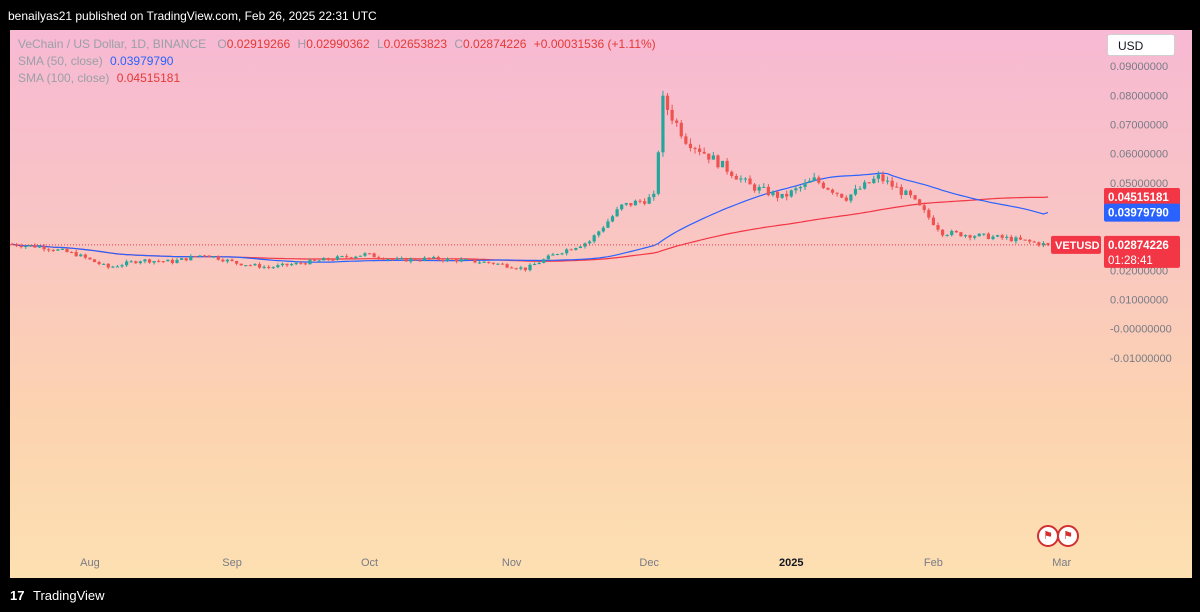 This screenshot has width=1200, height=612. What do you see at coordinates (90, 563) in the screenshot?
I see `x-tick-label: Aug` at bounding box center [90, 563].